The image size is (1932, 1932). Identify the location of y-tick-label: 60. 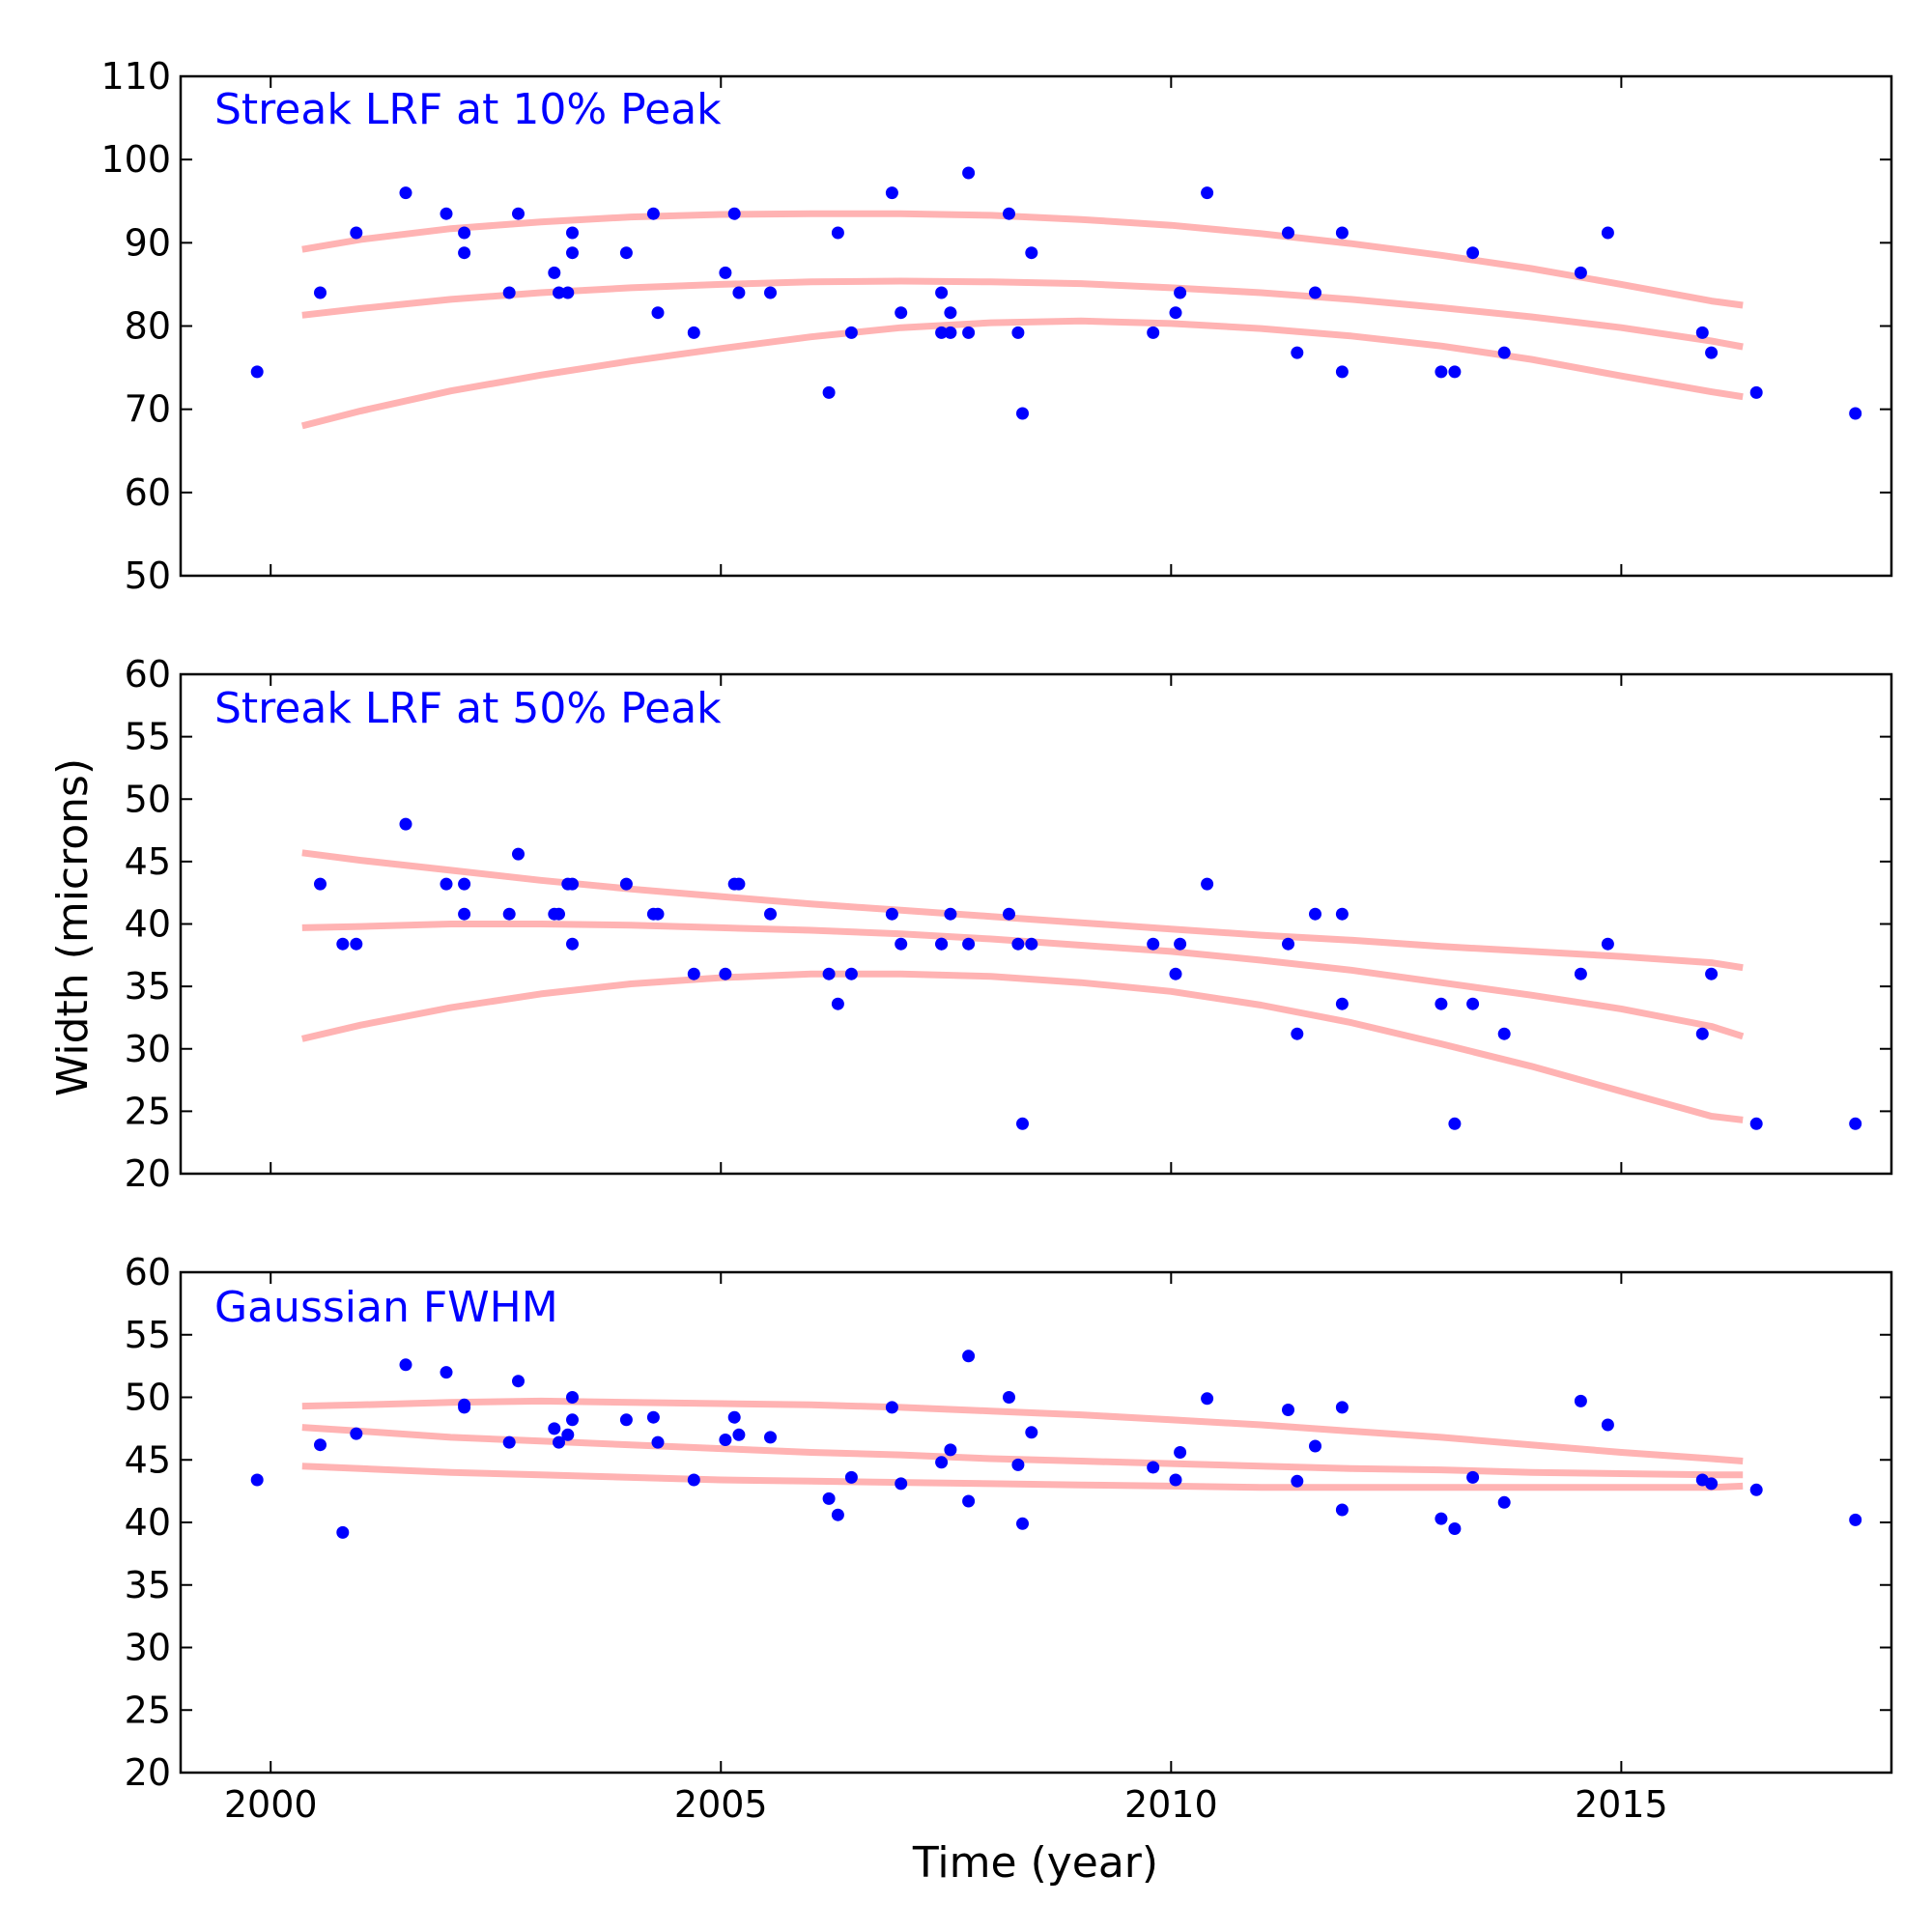
(148, 674).